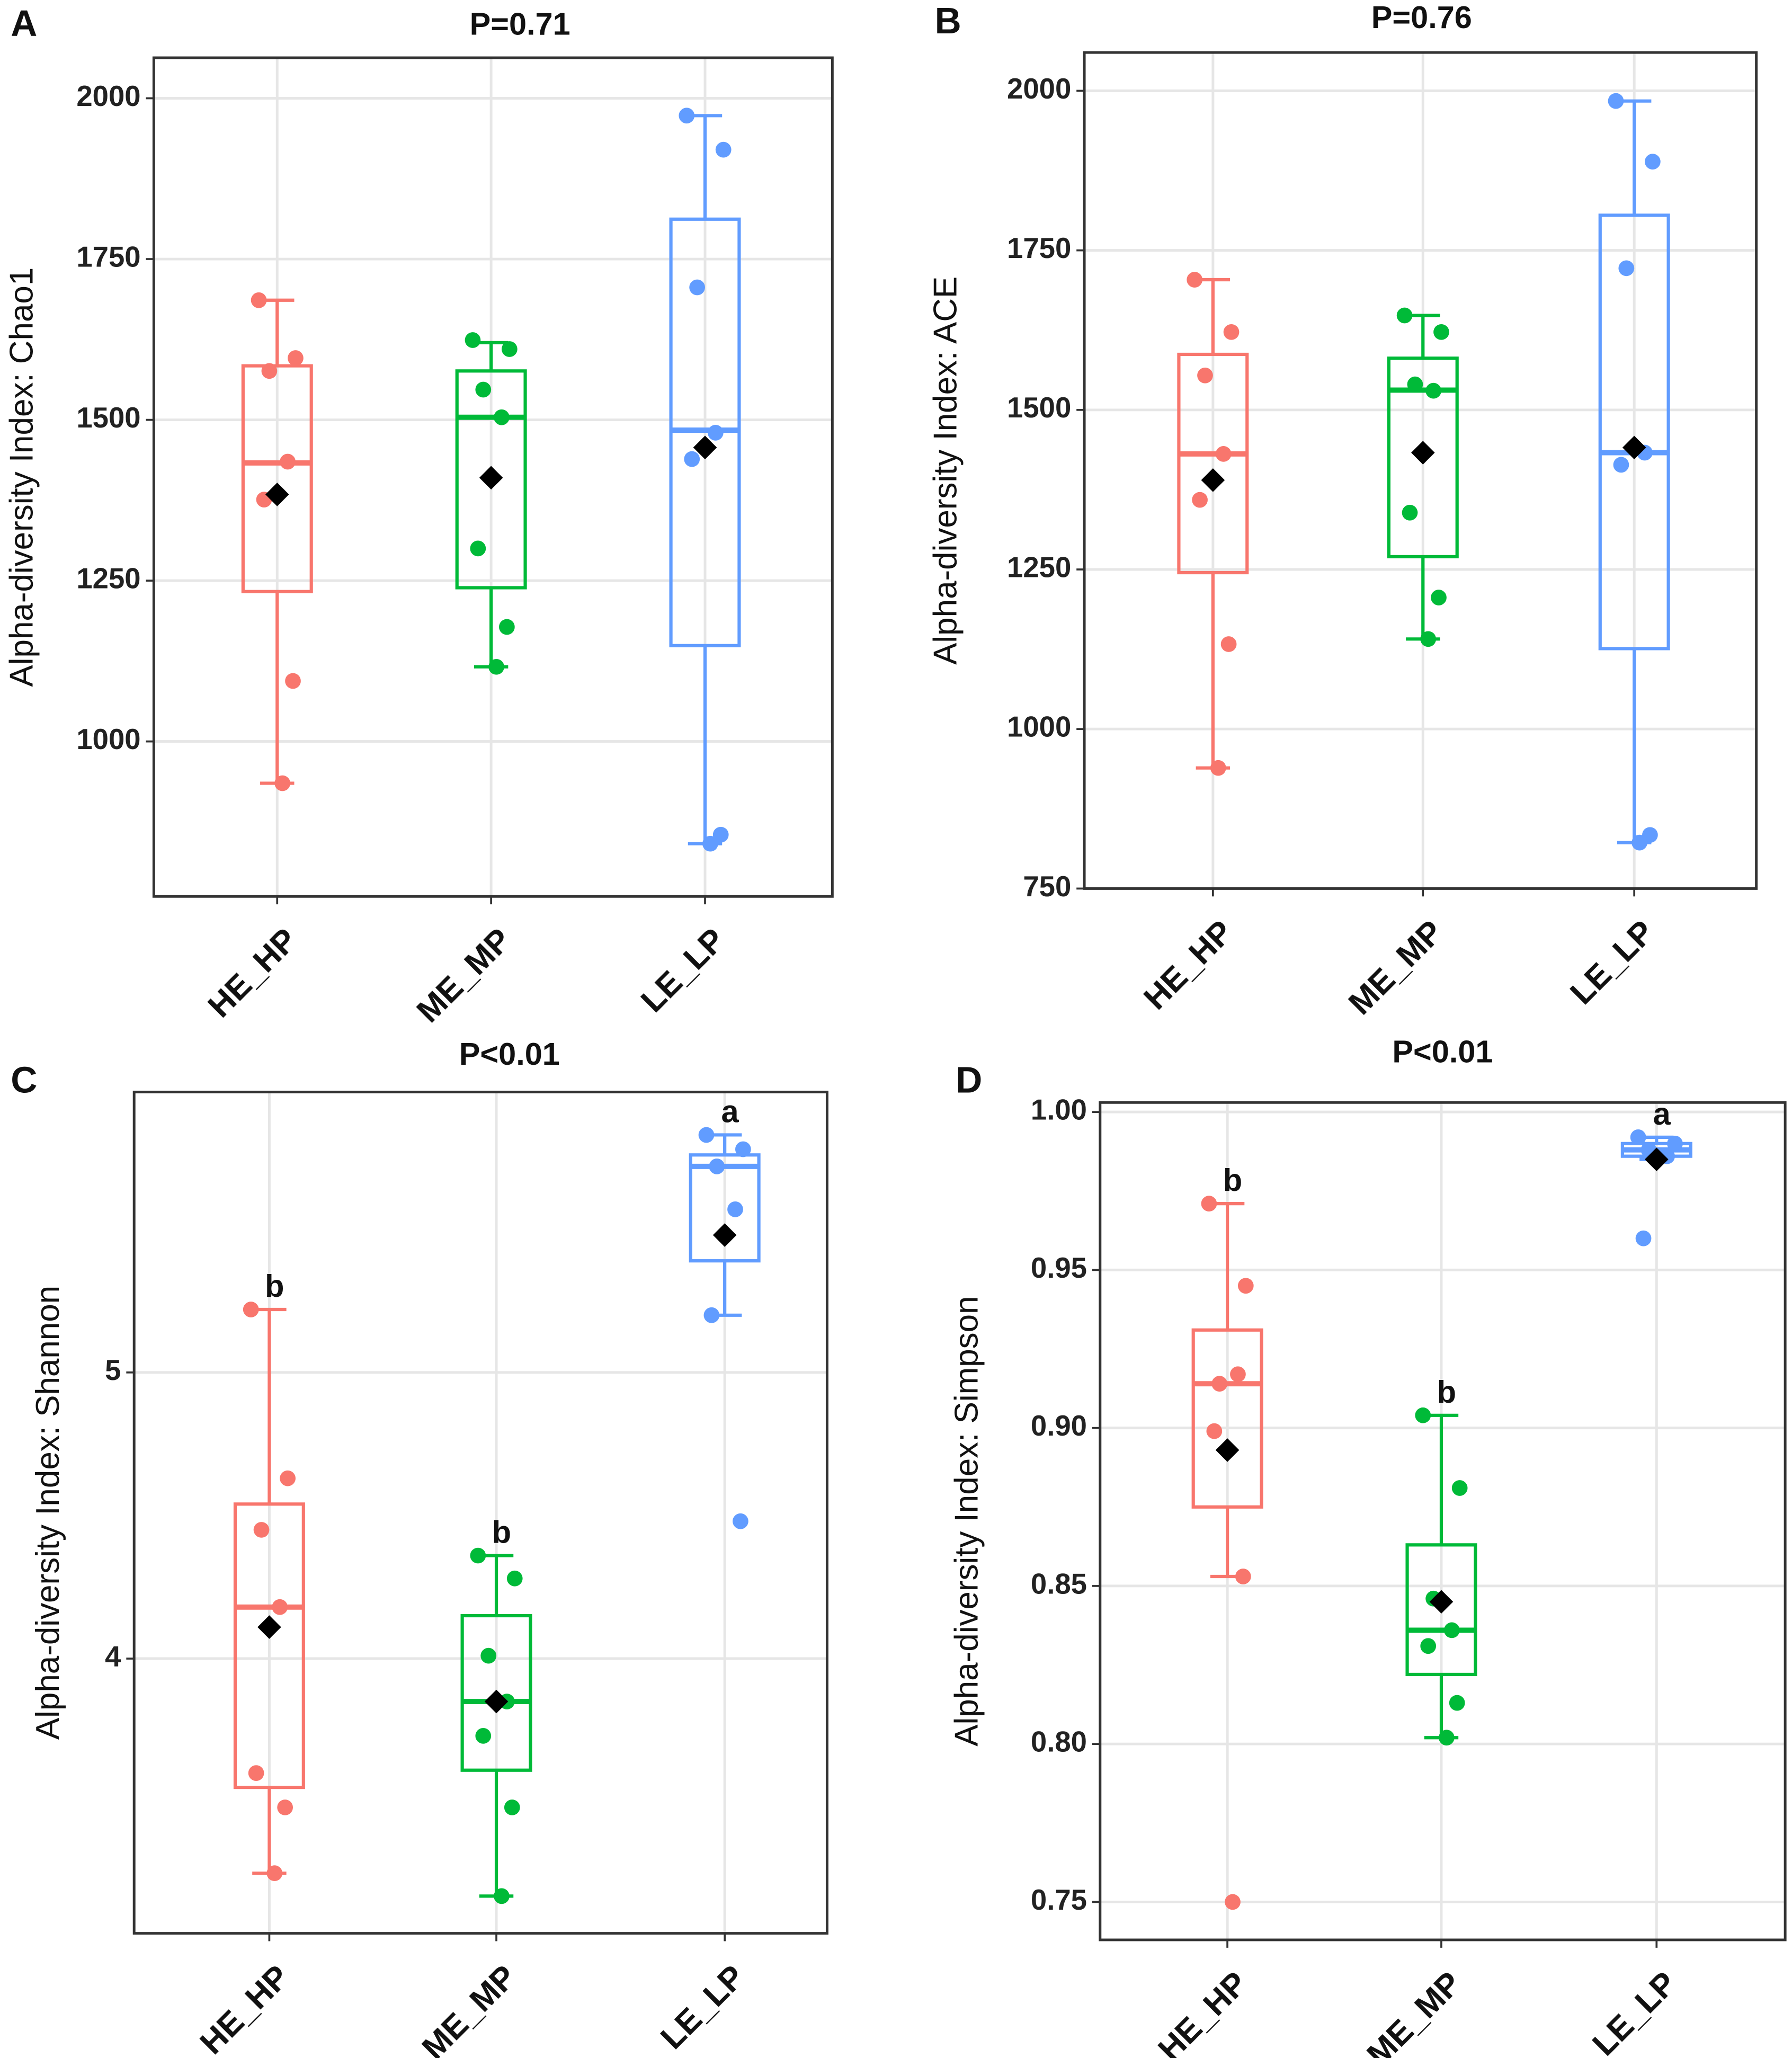 This screenshot has height=2058, width=1792. Describe the element at coordinates (21, 477) in the screenshot. I see `y-axis-label: Alpha-diversity Index: Chao1` at that location.